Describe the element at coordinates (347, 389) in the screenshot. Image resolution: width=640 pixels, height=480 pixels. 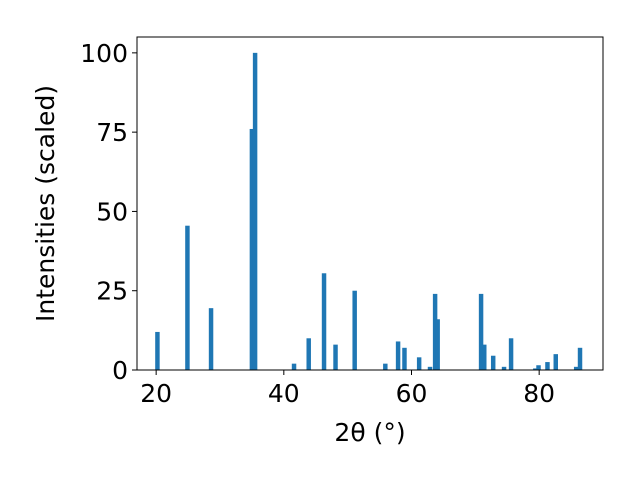
I see `x-axis: 20 40 60 80` at that location.